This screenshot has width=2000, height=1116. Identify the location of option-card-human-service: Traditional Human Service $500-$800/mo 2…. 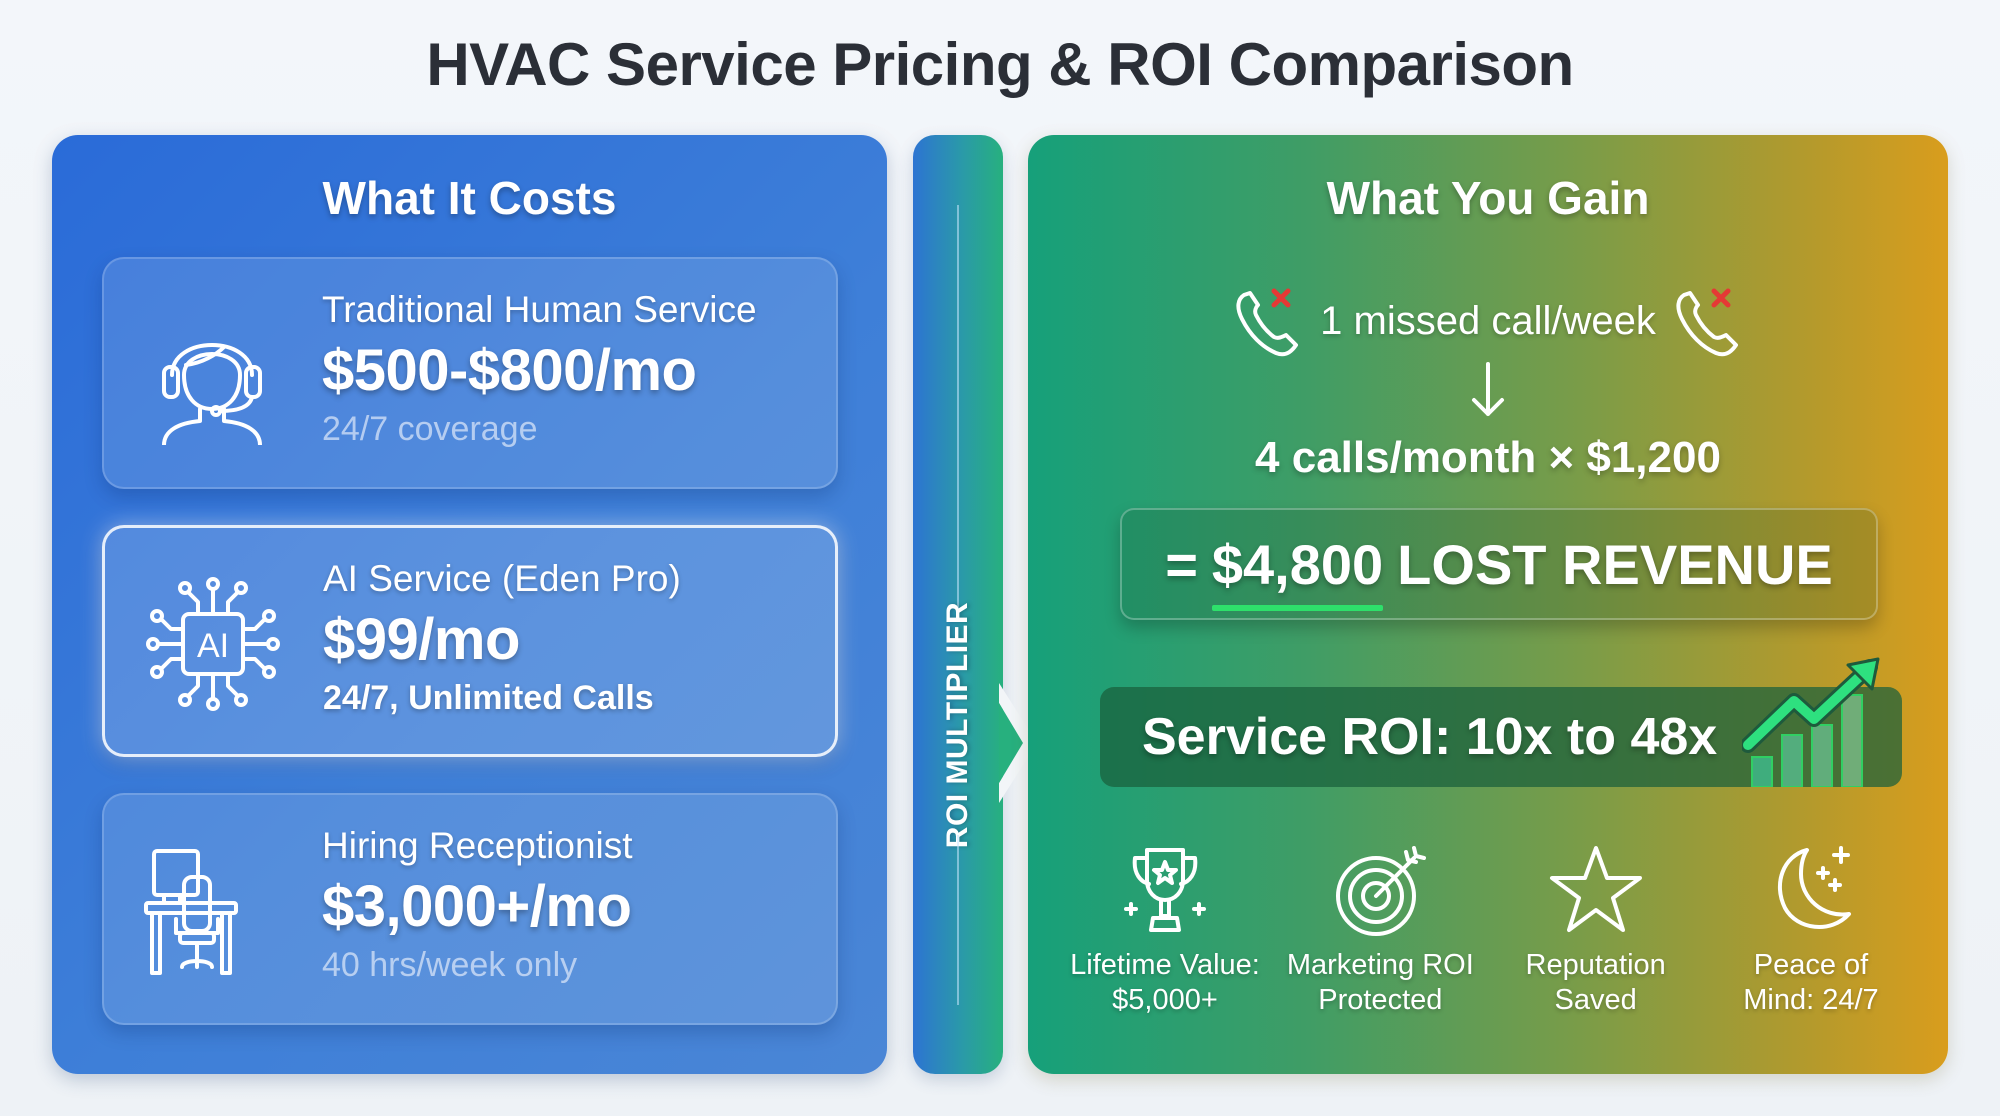
(470, 373).